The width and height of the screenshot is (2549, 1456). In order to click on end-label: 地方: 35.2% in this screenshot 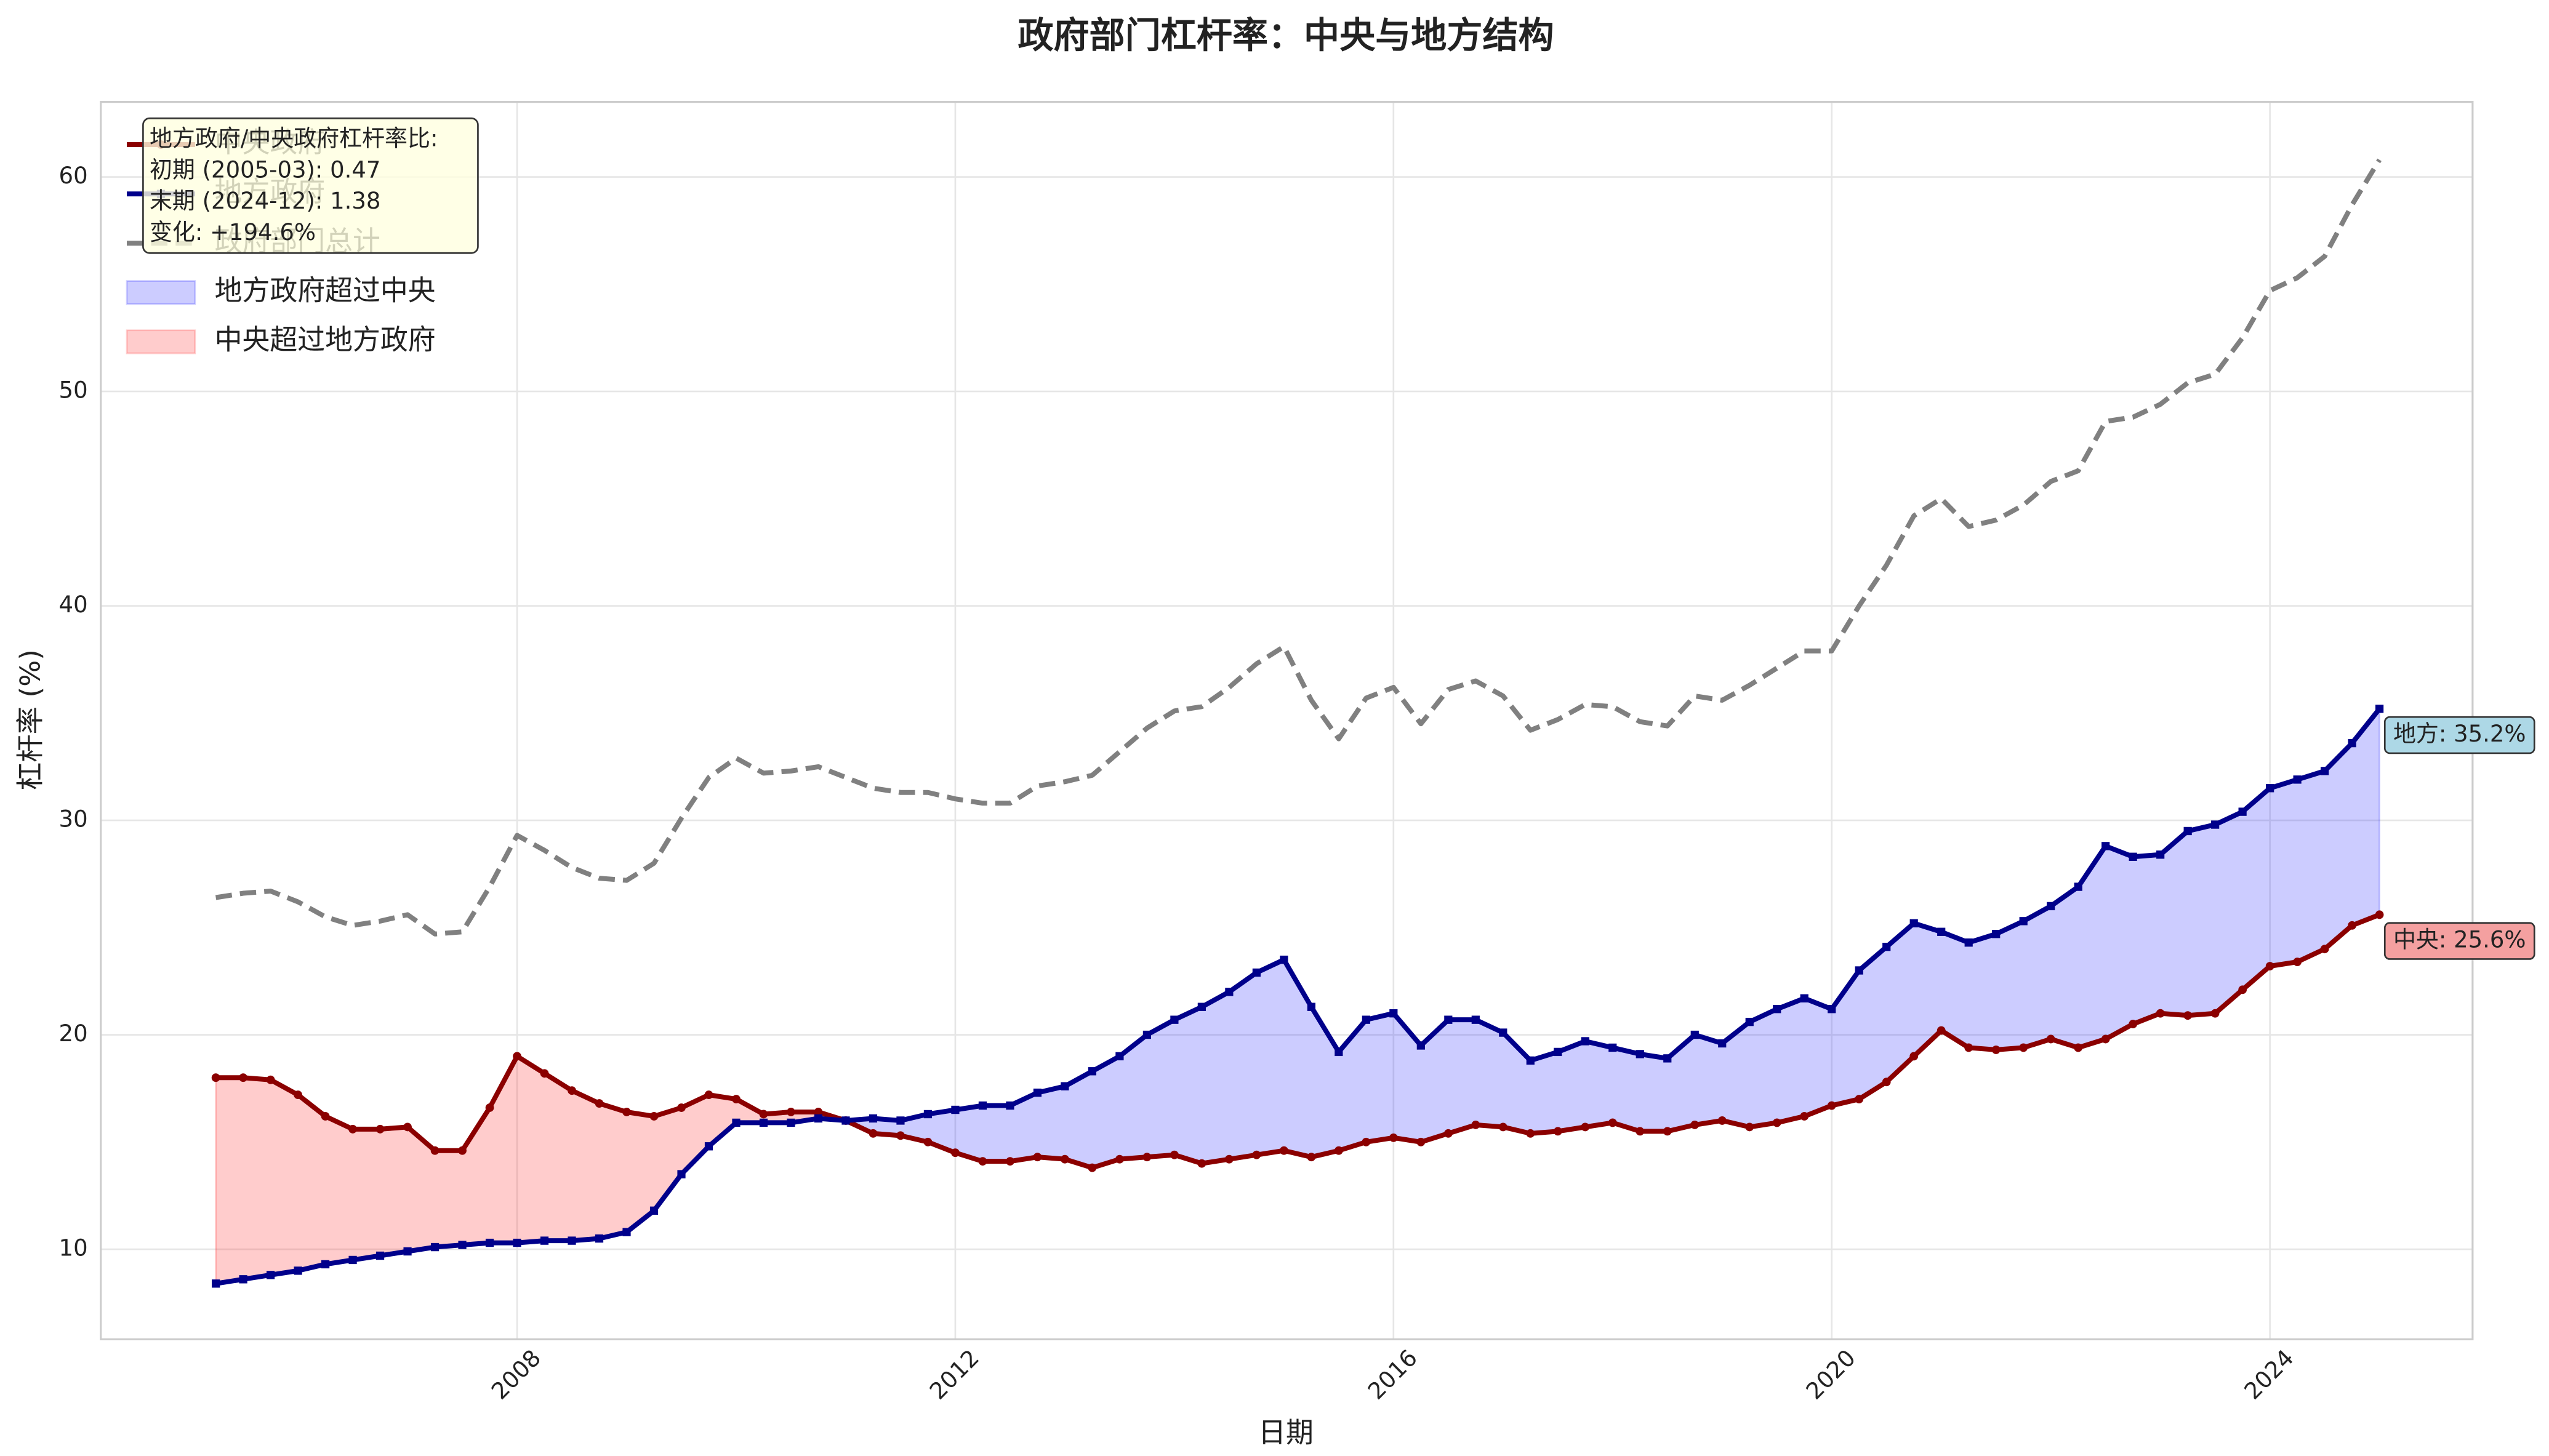, I will do `click(2459, 733)`.